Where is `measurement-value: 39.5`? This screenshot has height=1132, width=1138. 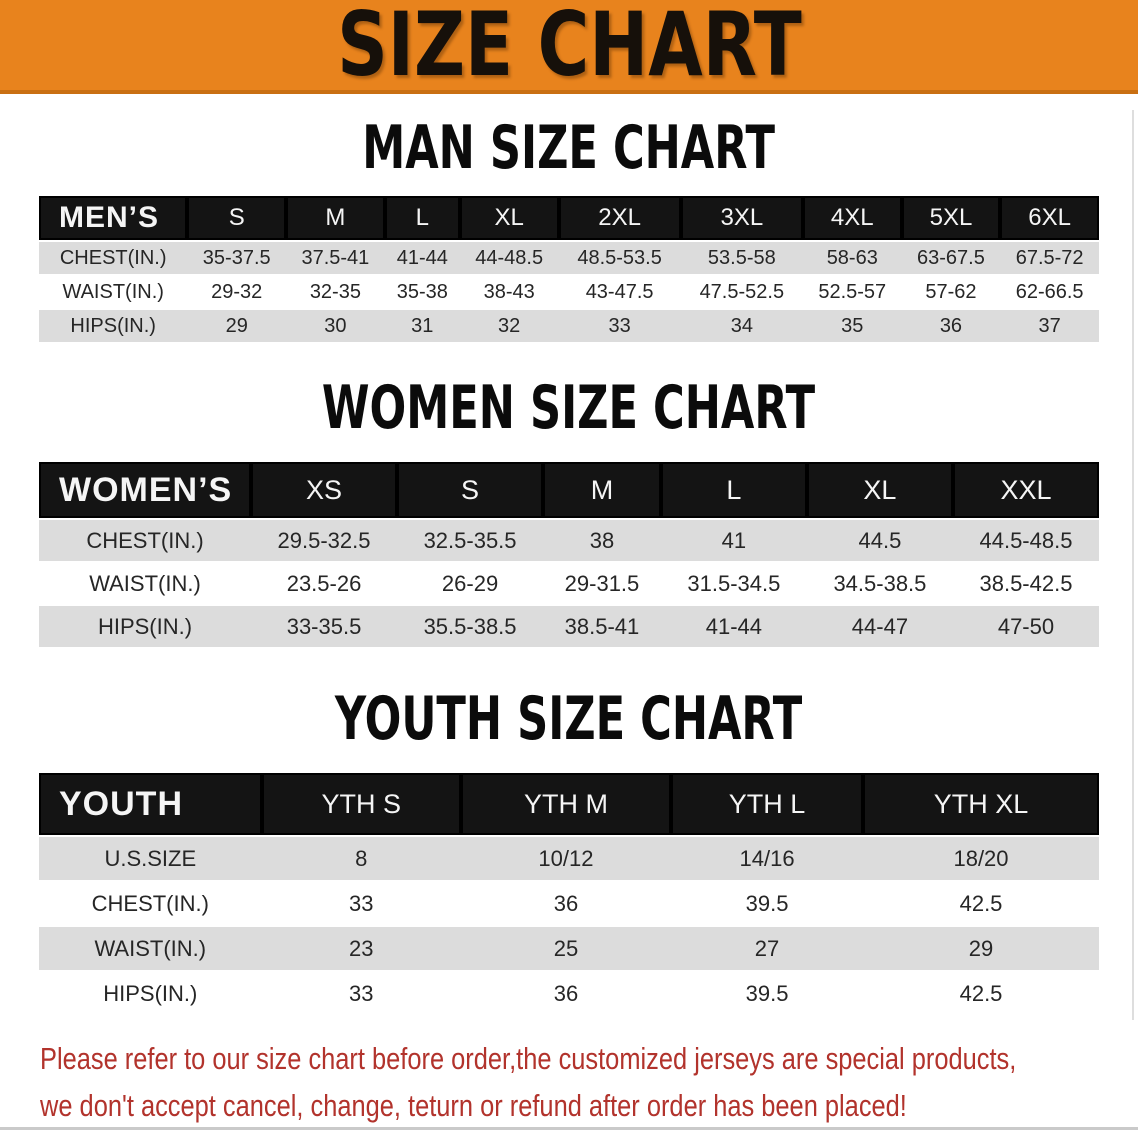
measurement-value: 39.5 is located at coordinates (767, 903).